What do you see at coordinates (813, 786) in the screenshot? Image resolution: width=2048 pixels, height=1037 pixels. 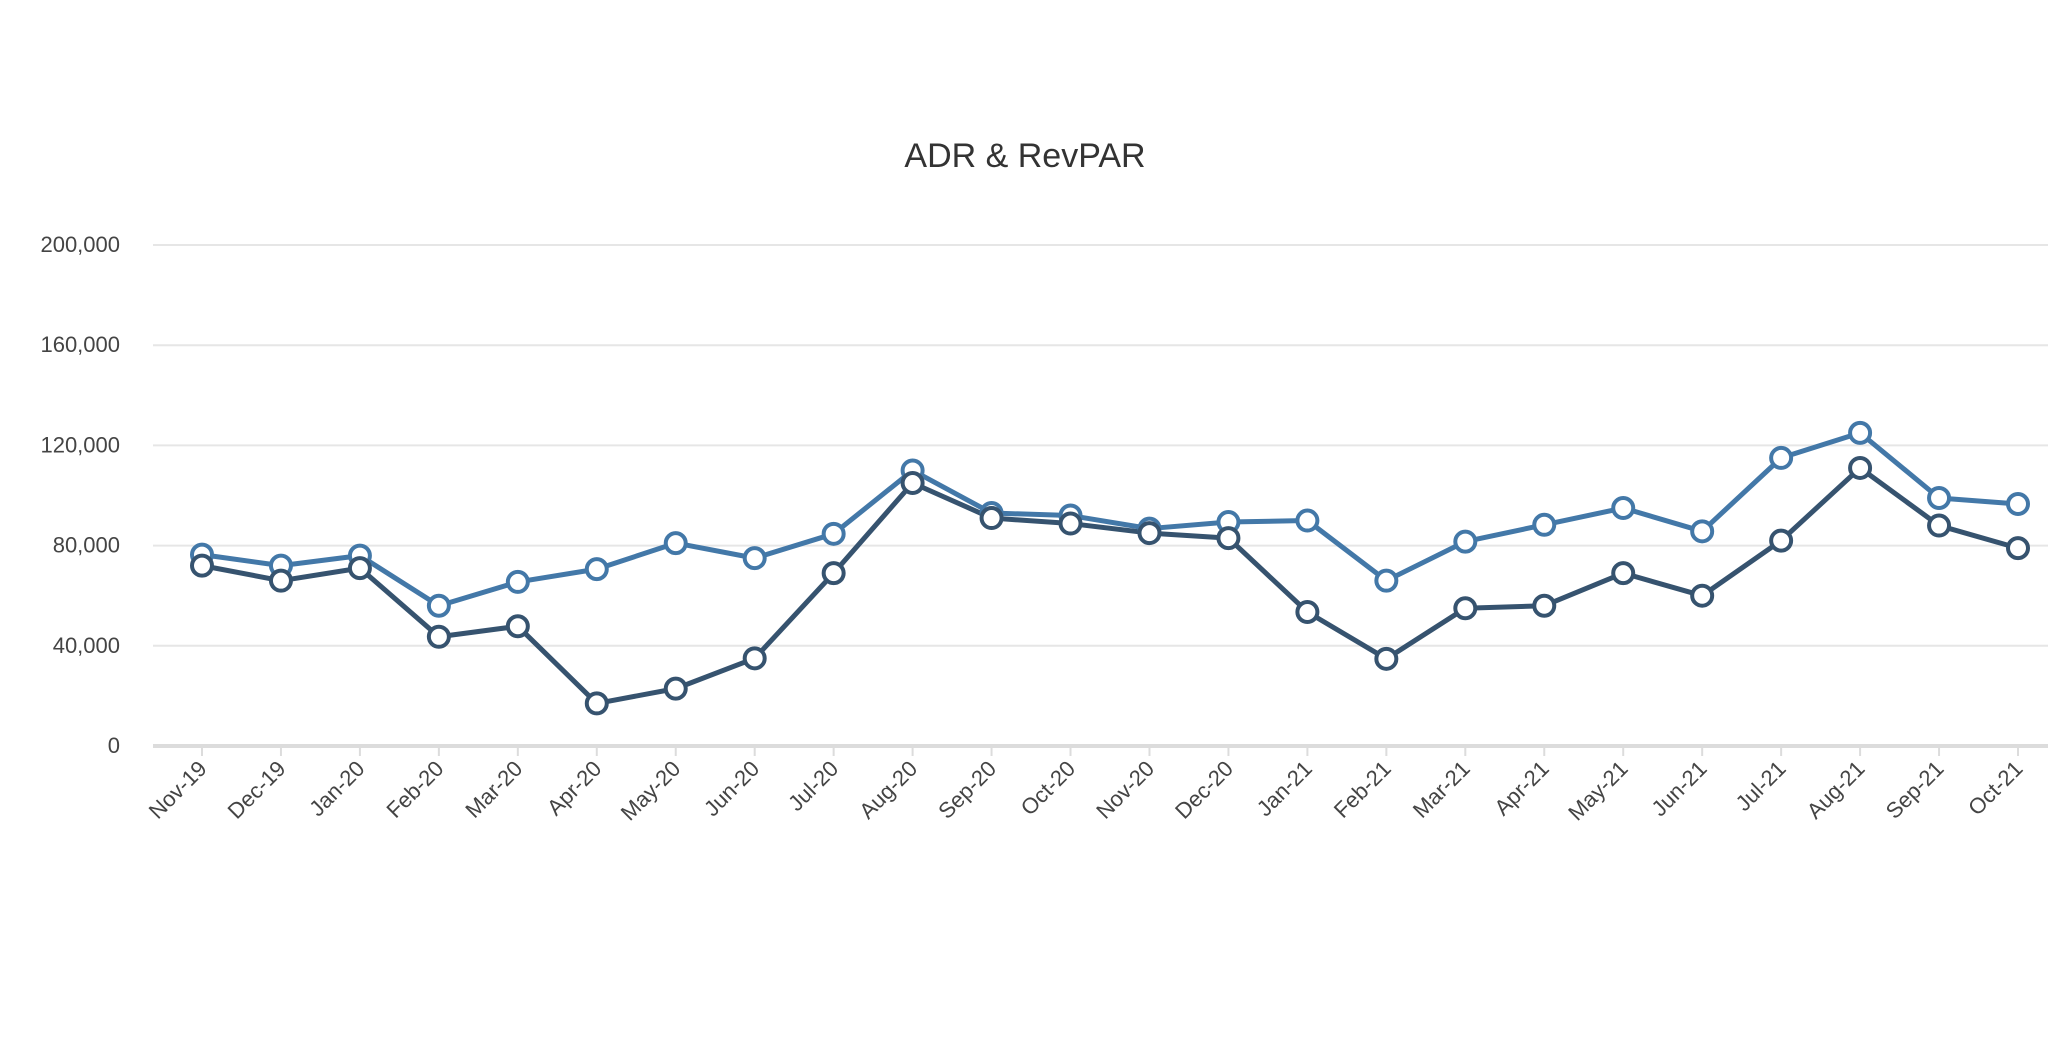 I see `x-tick-label: Jul-20` at bounding box center [813, 786].